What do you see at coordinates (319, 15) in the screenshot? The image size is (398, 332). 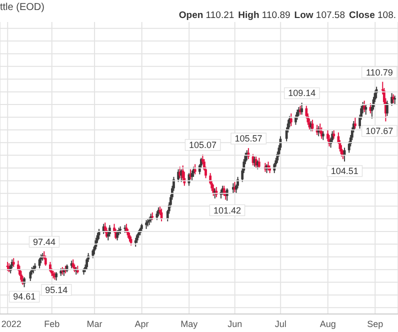 I see `text: Low 107.58` at bounding box center [319, 15].